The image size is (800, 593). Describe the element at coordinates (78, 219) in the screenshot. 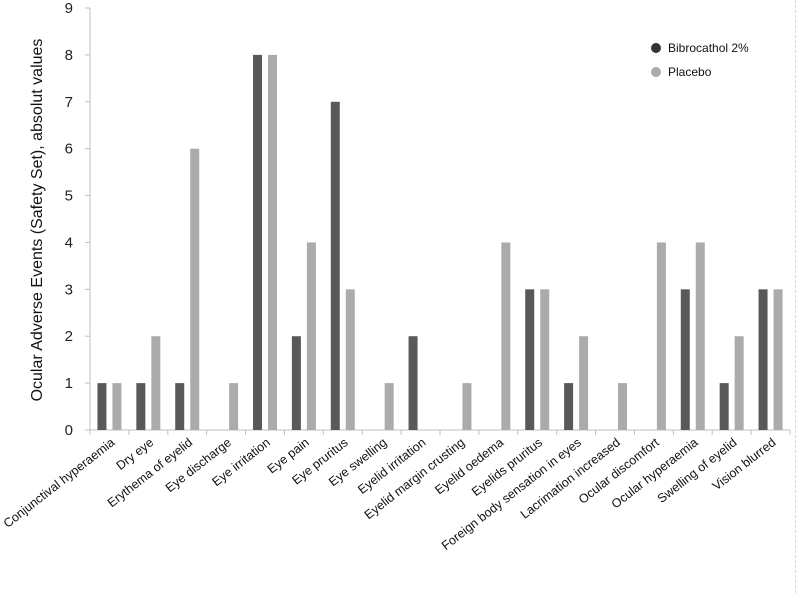

I see `y-axis: 0 1 2 3 4 5 6 7 8 9` at that location.